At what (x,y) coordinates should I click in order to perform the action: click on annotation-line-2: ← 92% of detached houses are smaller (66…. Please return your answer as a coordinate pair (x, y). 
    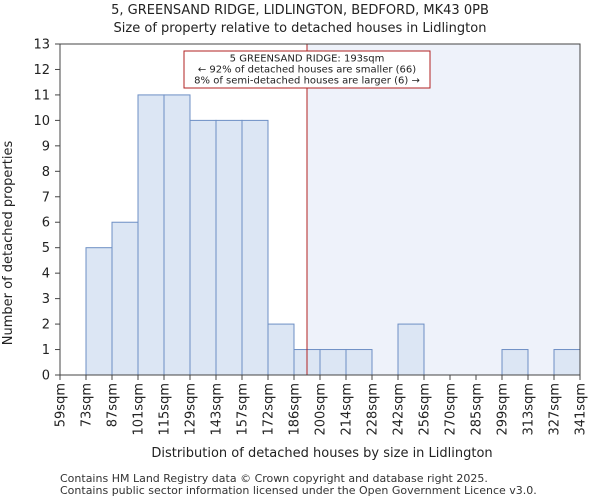
    Looking at the image, I should click on (307, 70).